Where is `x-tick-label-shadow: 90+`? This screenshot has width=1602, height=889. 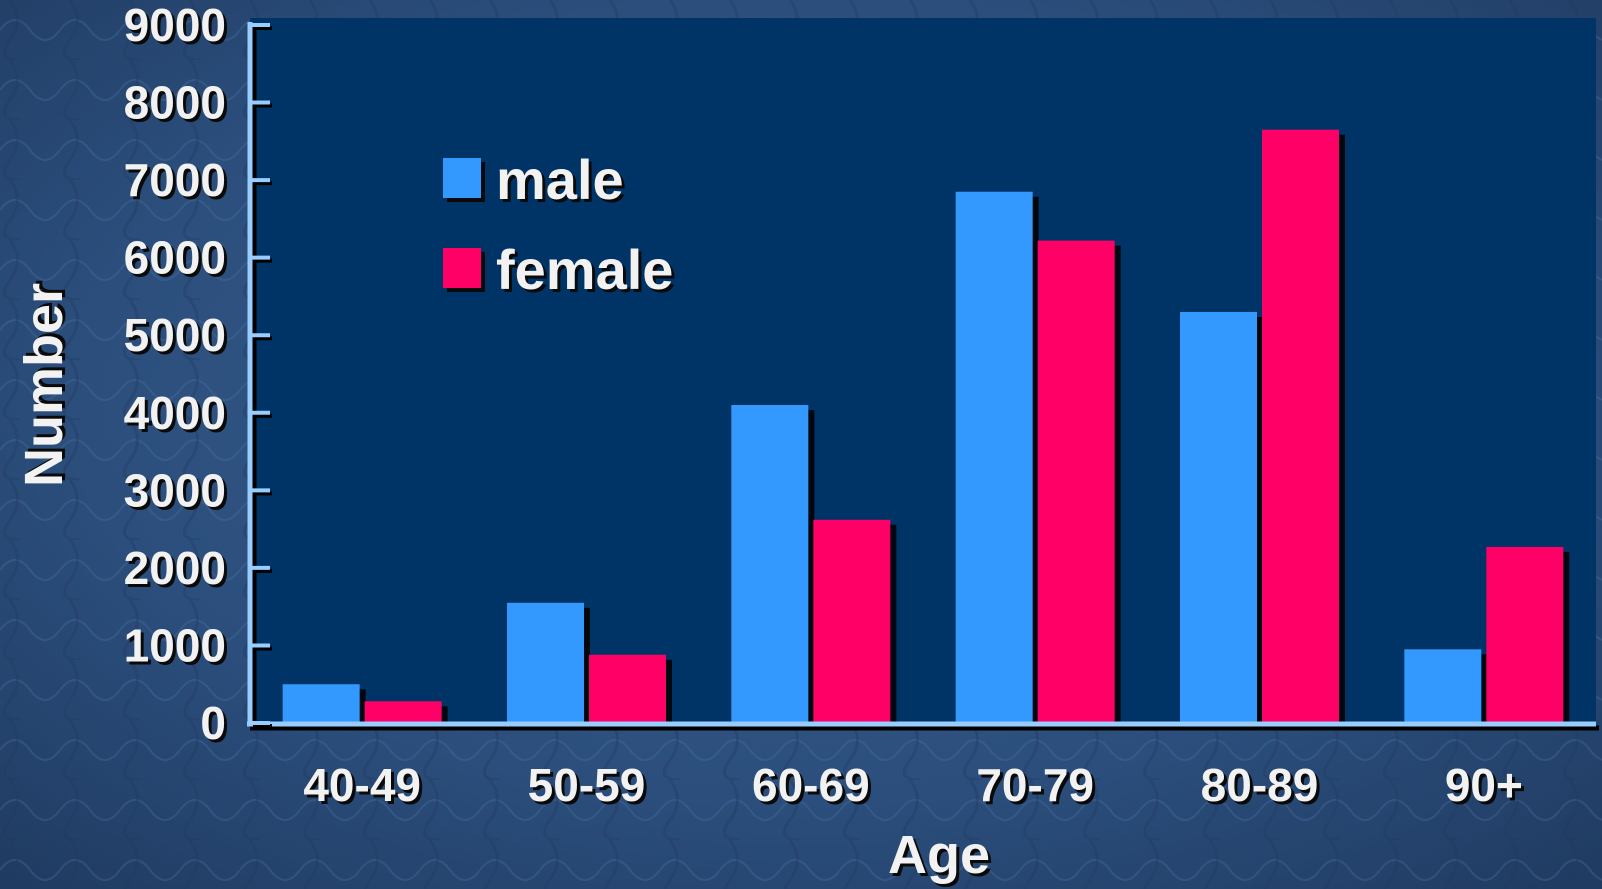
x-tick-label-shadow: 90+ is located at coordinates (1487, 788).